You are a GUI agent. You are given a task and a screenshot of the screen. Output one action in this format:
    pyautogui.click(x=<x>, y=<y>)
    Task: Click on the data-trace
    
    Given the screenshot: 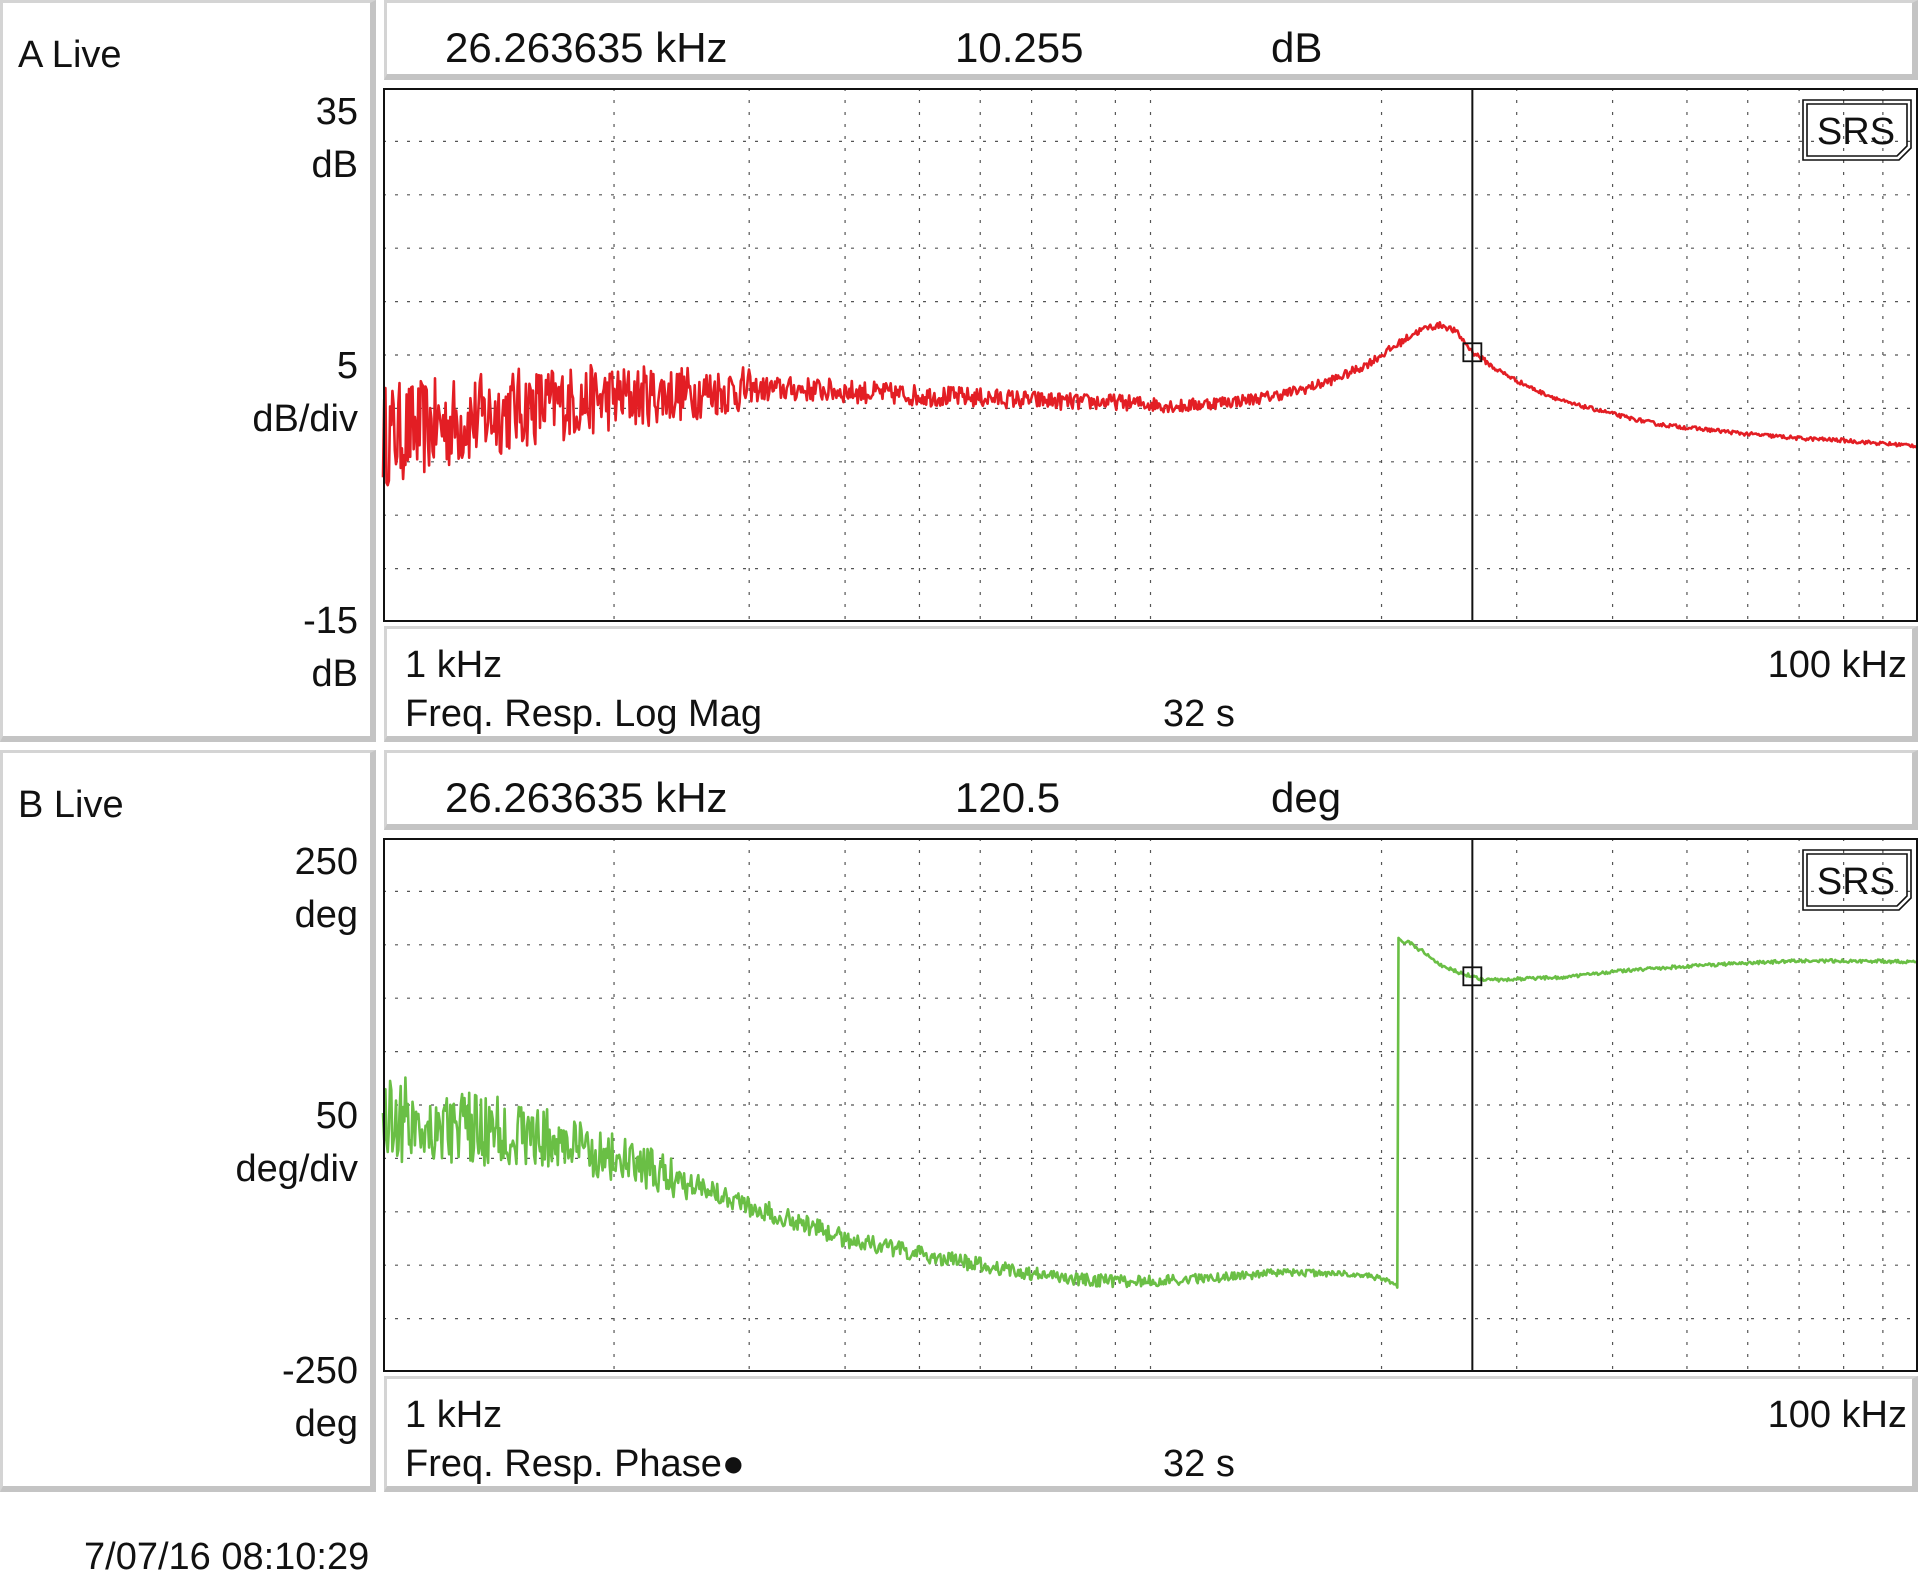 What is the action you would take?
    pyautogui.click(x=1149, y=404)
    